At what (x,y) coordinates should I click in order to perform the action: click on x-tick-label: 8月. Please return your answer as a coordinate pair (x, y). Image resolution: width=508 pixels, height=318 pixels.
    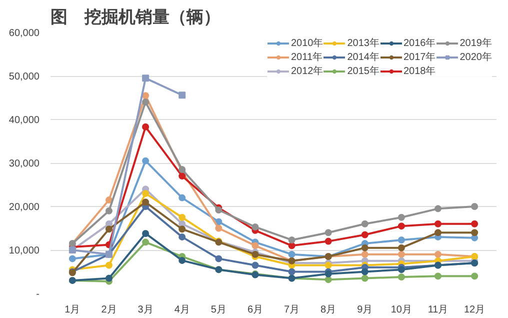
    Looking at the image, I should click on (328, 310).